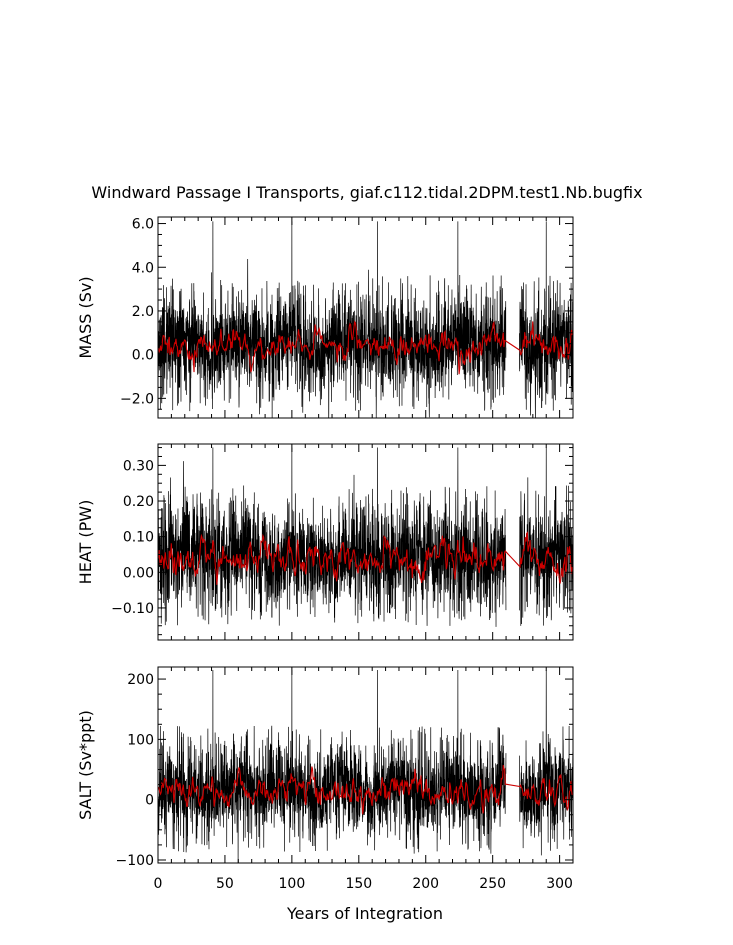 This screenshot has width=733, height=945. Describe the element at coordinates (85, 317) in the screenshot. I see `y-axis-label-mass: MASS (Sv)` at that location.